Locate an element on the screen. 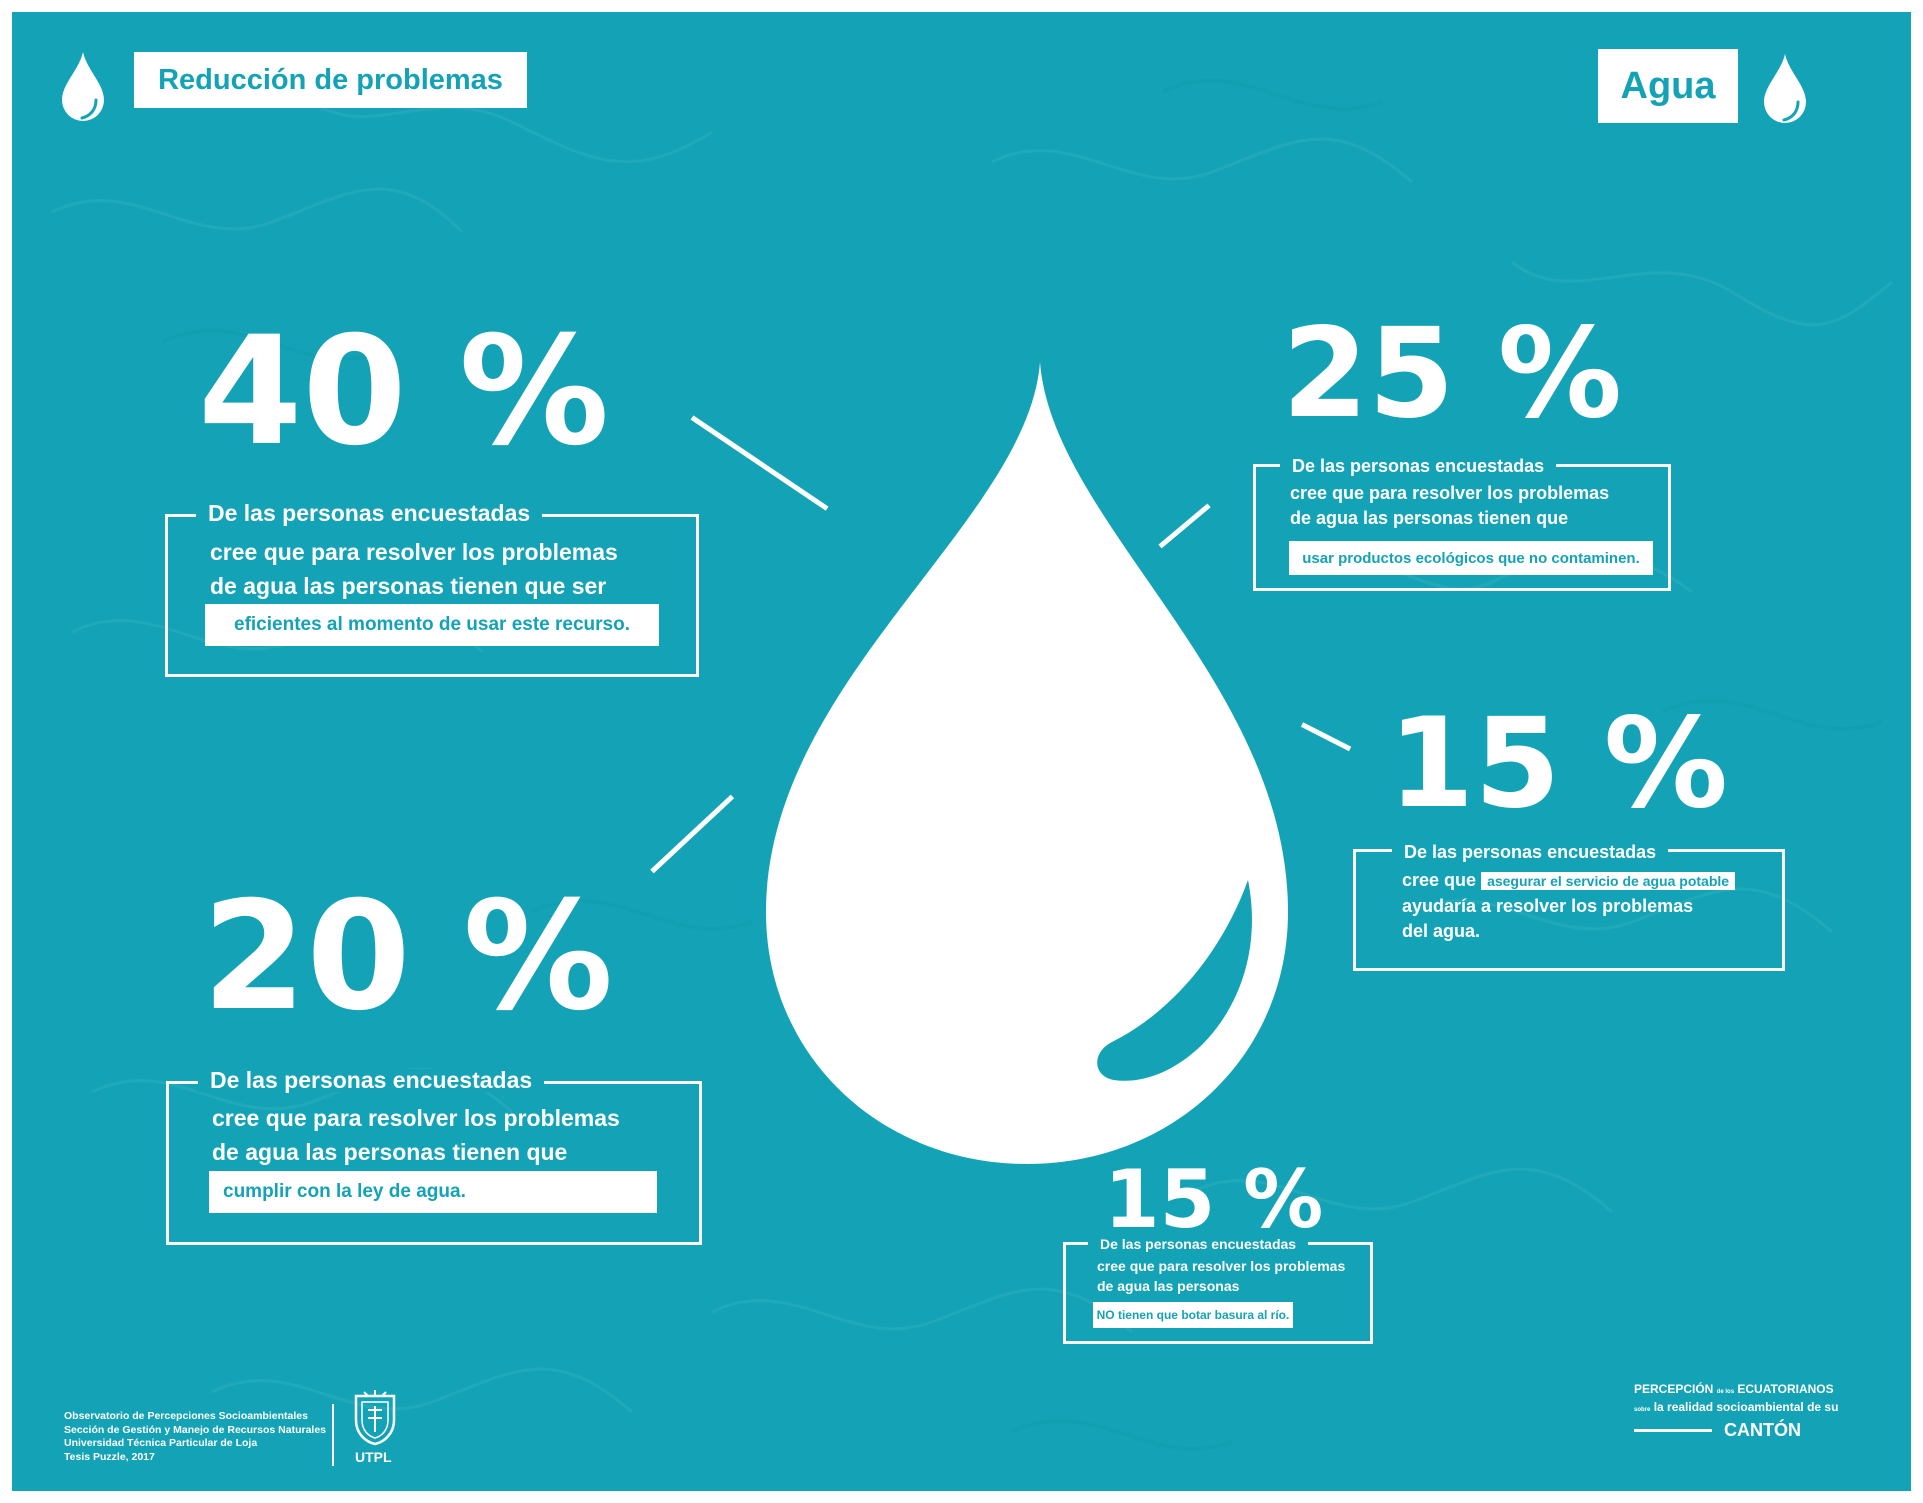 The height and width of the screenshot is (1503, 1923). stat-percent: 20 % is located at coordinates (408, 957).